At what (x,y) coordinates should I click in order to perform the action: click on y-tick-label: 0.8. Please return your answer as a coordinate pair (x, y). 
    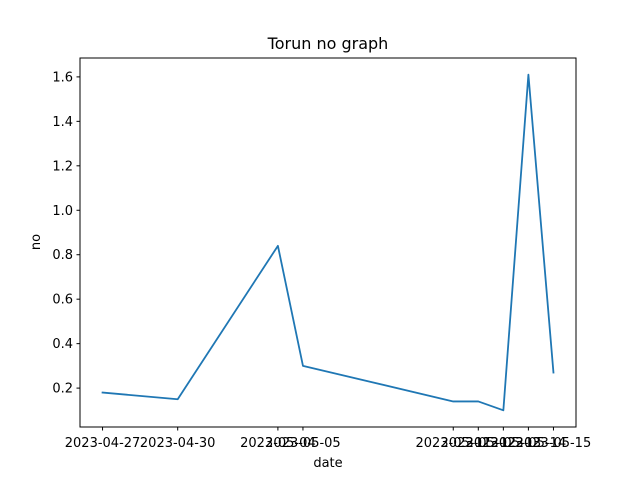
    Looking at the image, I should click on (62, 255).